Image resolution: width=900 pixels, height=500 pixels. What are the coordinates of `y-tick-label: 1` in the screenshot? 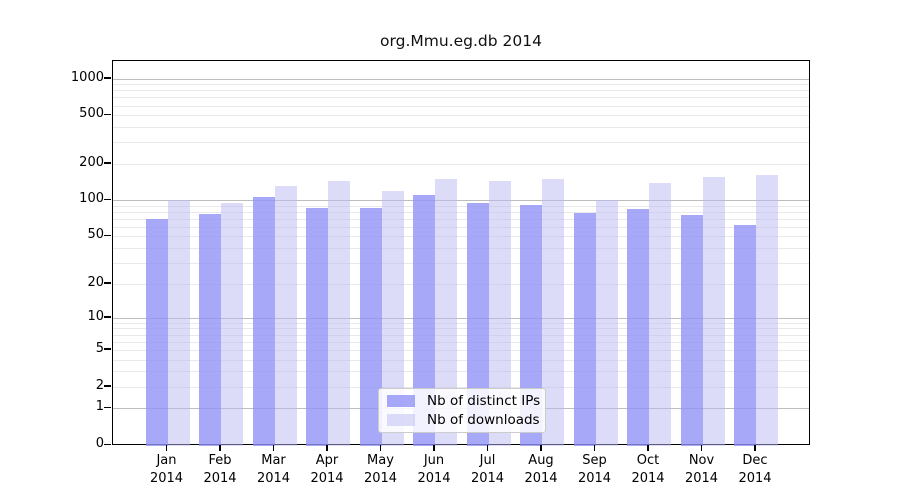 It's located at (99, 407).